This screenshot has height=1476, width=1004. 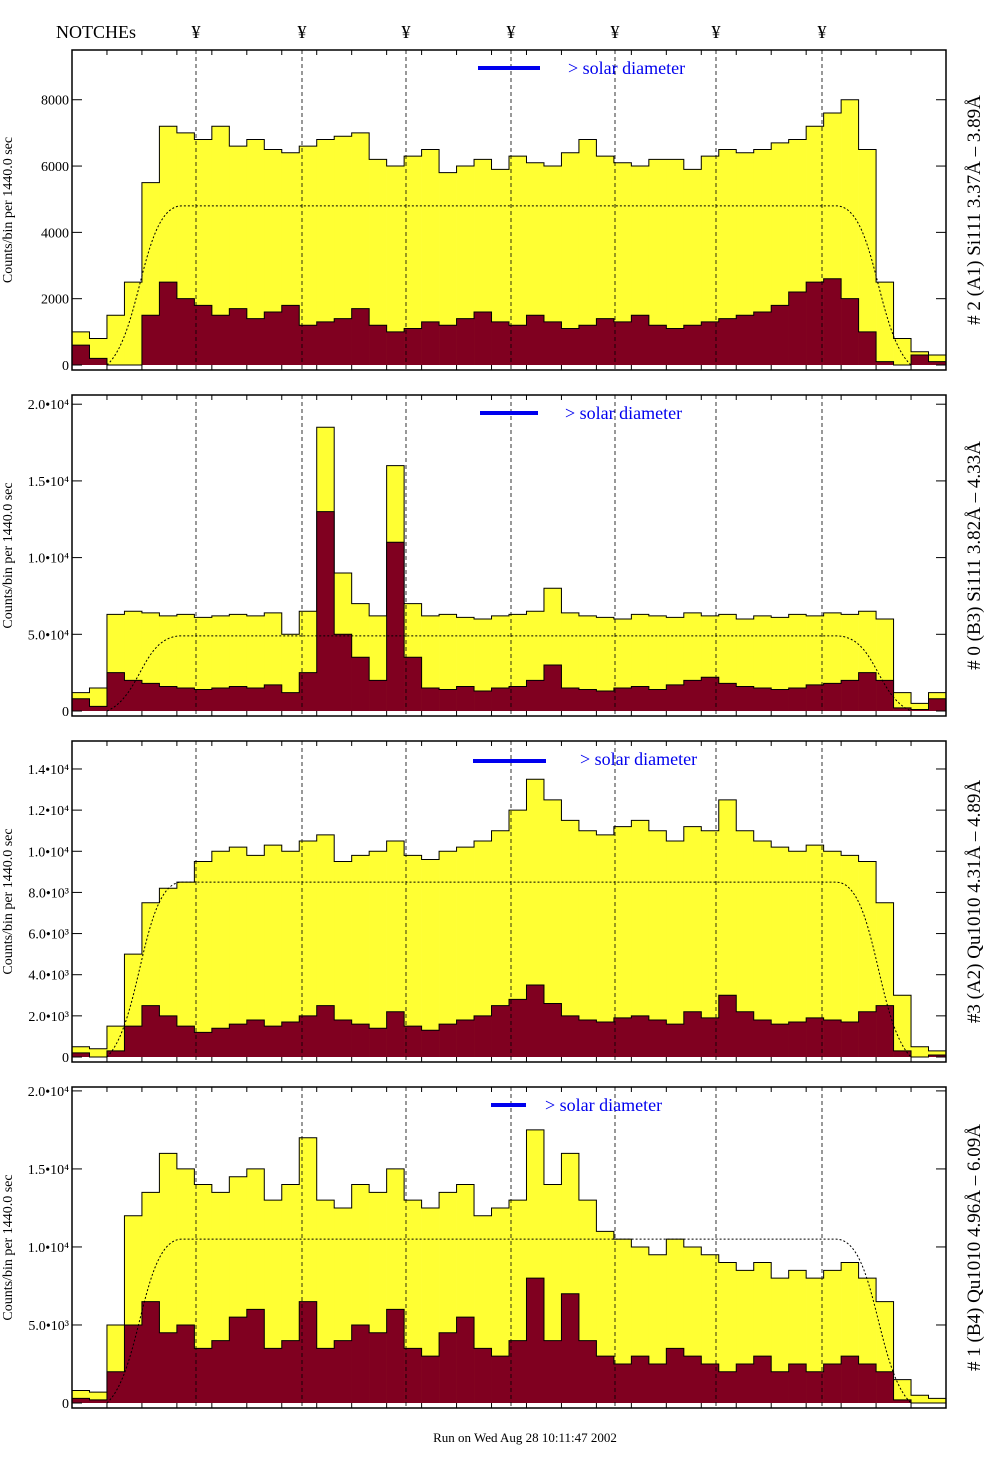 What do you see at coordinates (48, 1017) in the screenshot?
I see `y-tick-label: 2.0•10³` at bounding box center [48, 1017].